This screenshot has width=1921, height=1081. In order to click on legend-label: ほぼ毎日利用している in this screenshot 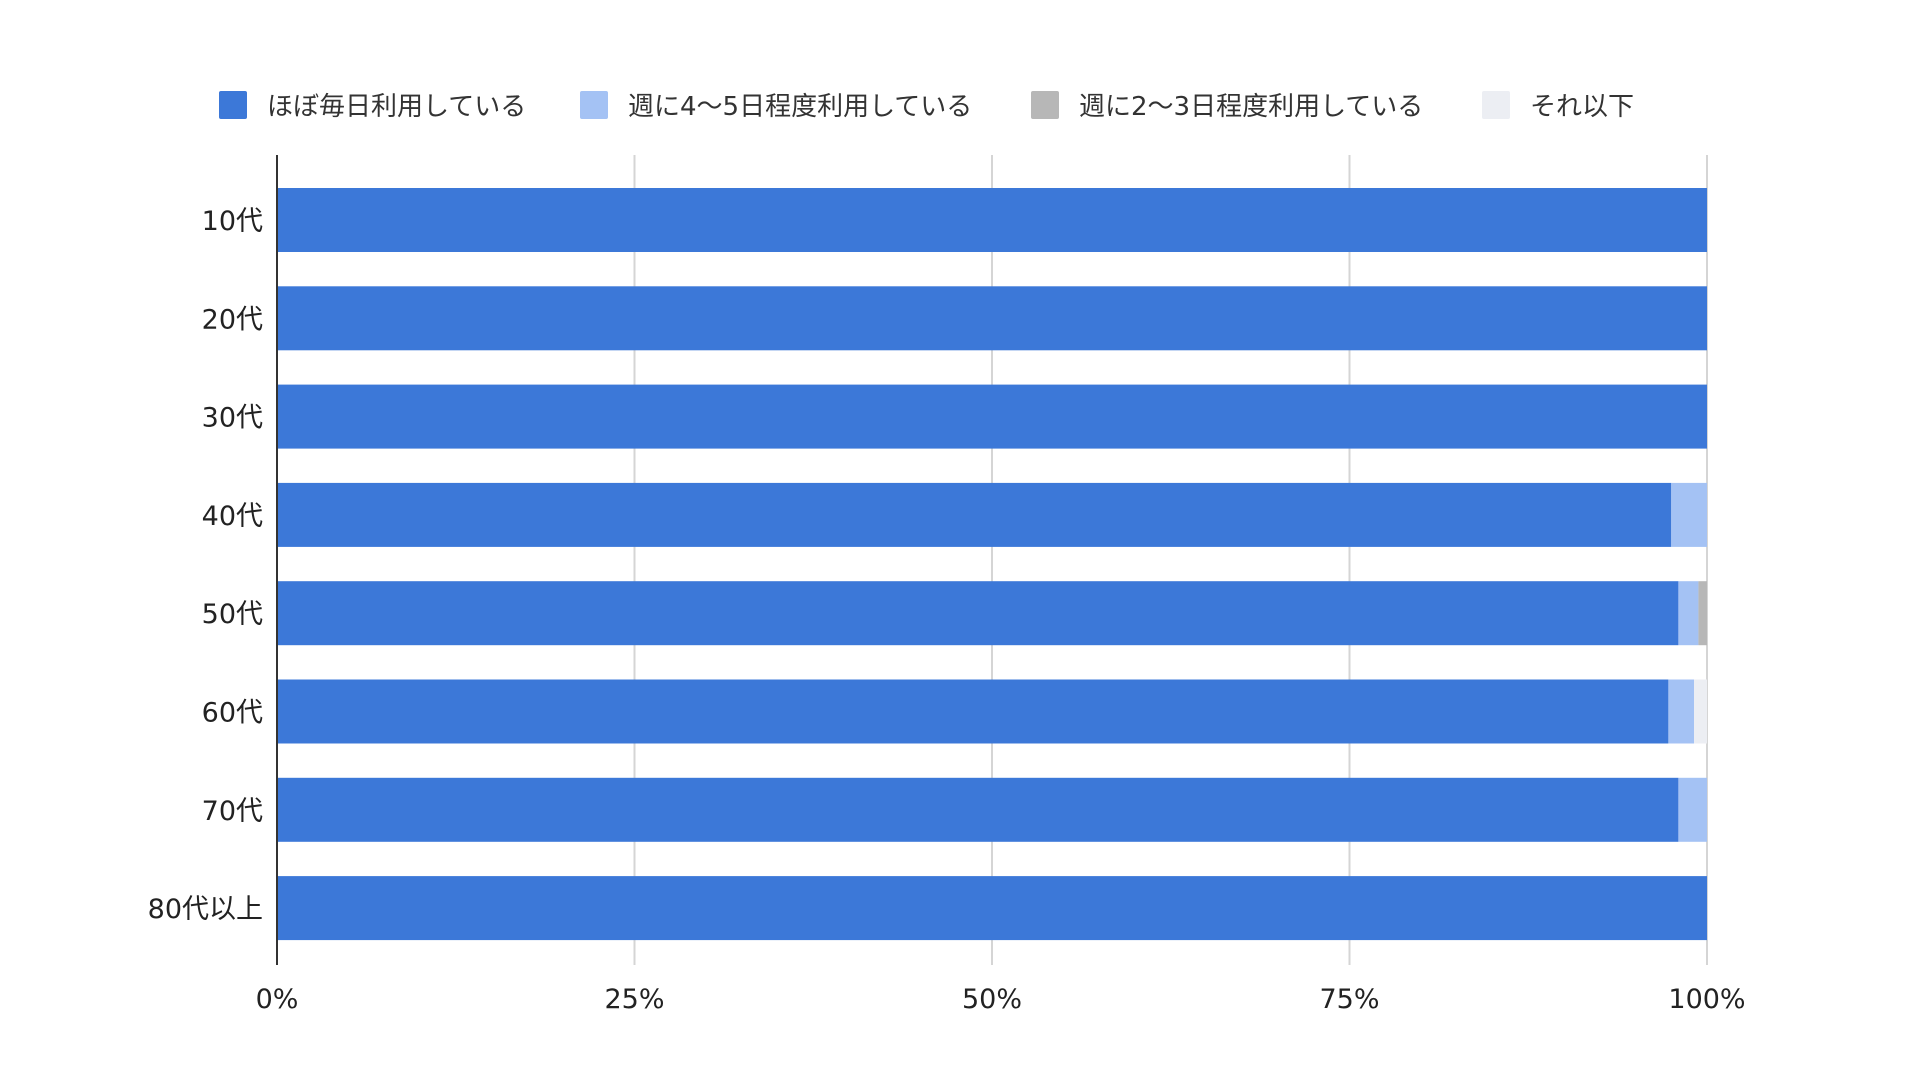, I will do `click(396, 107)`.